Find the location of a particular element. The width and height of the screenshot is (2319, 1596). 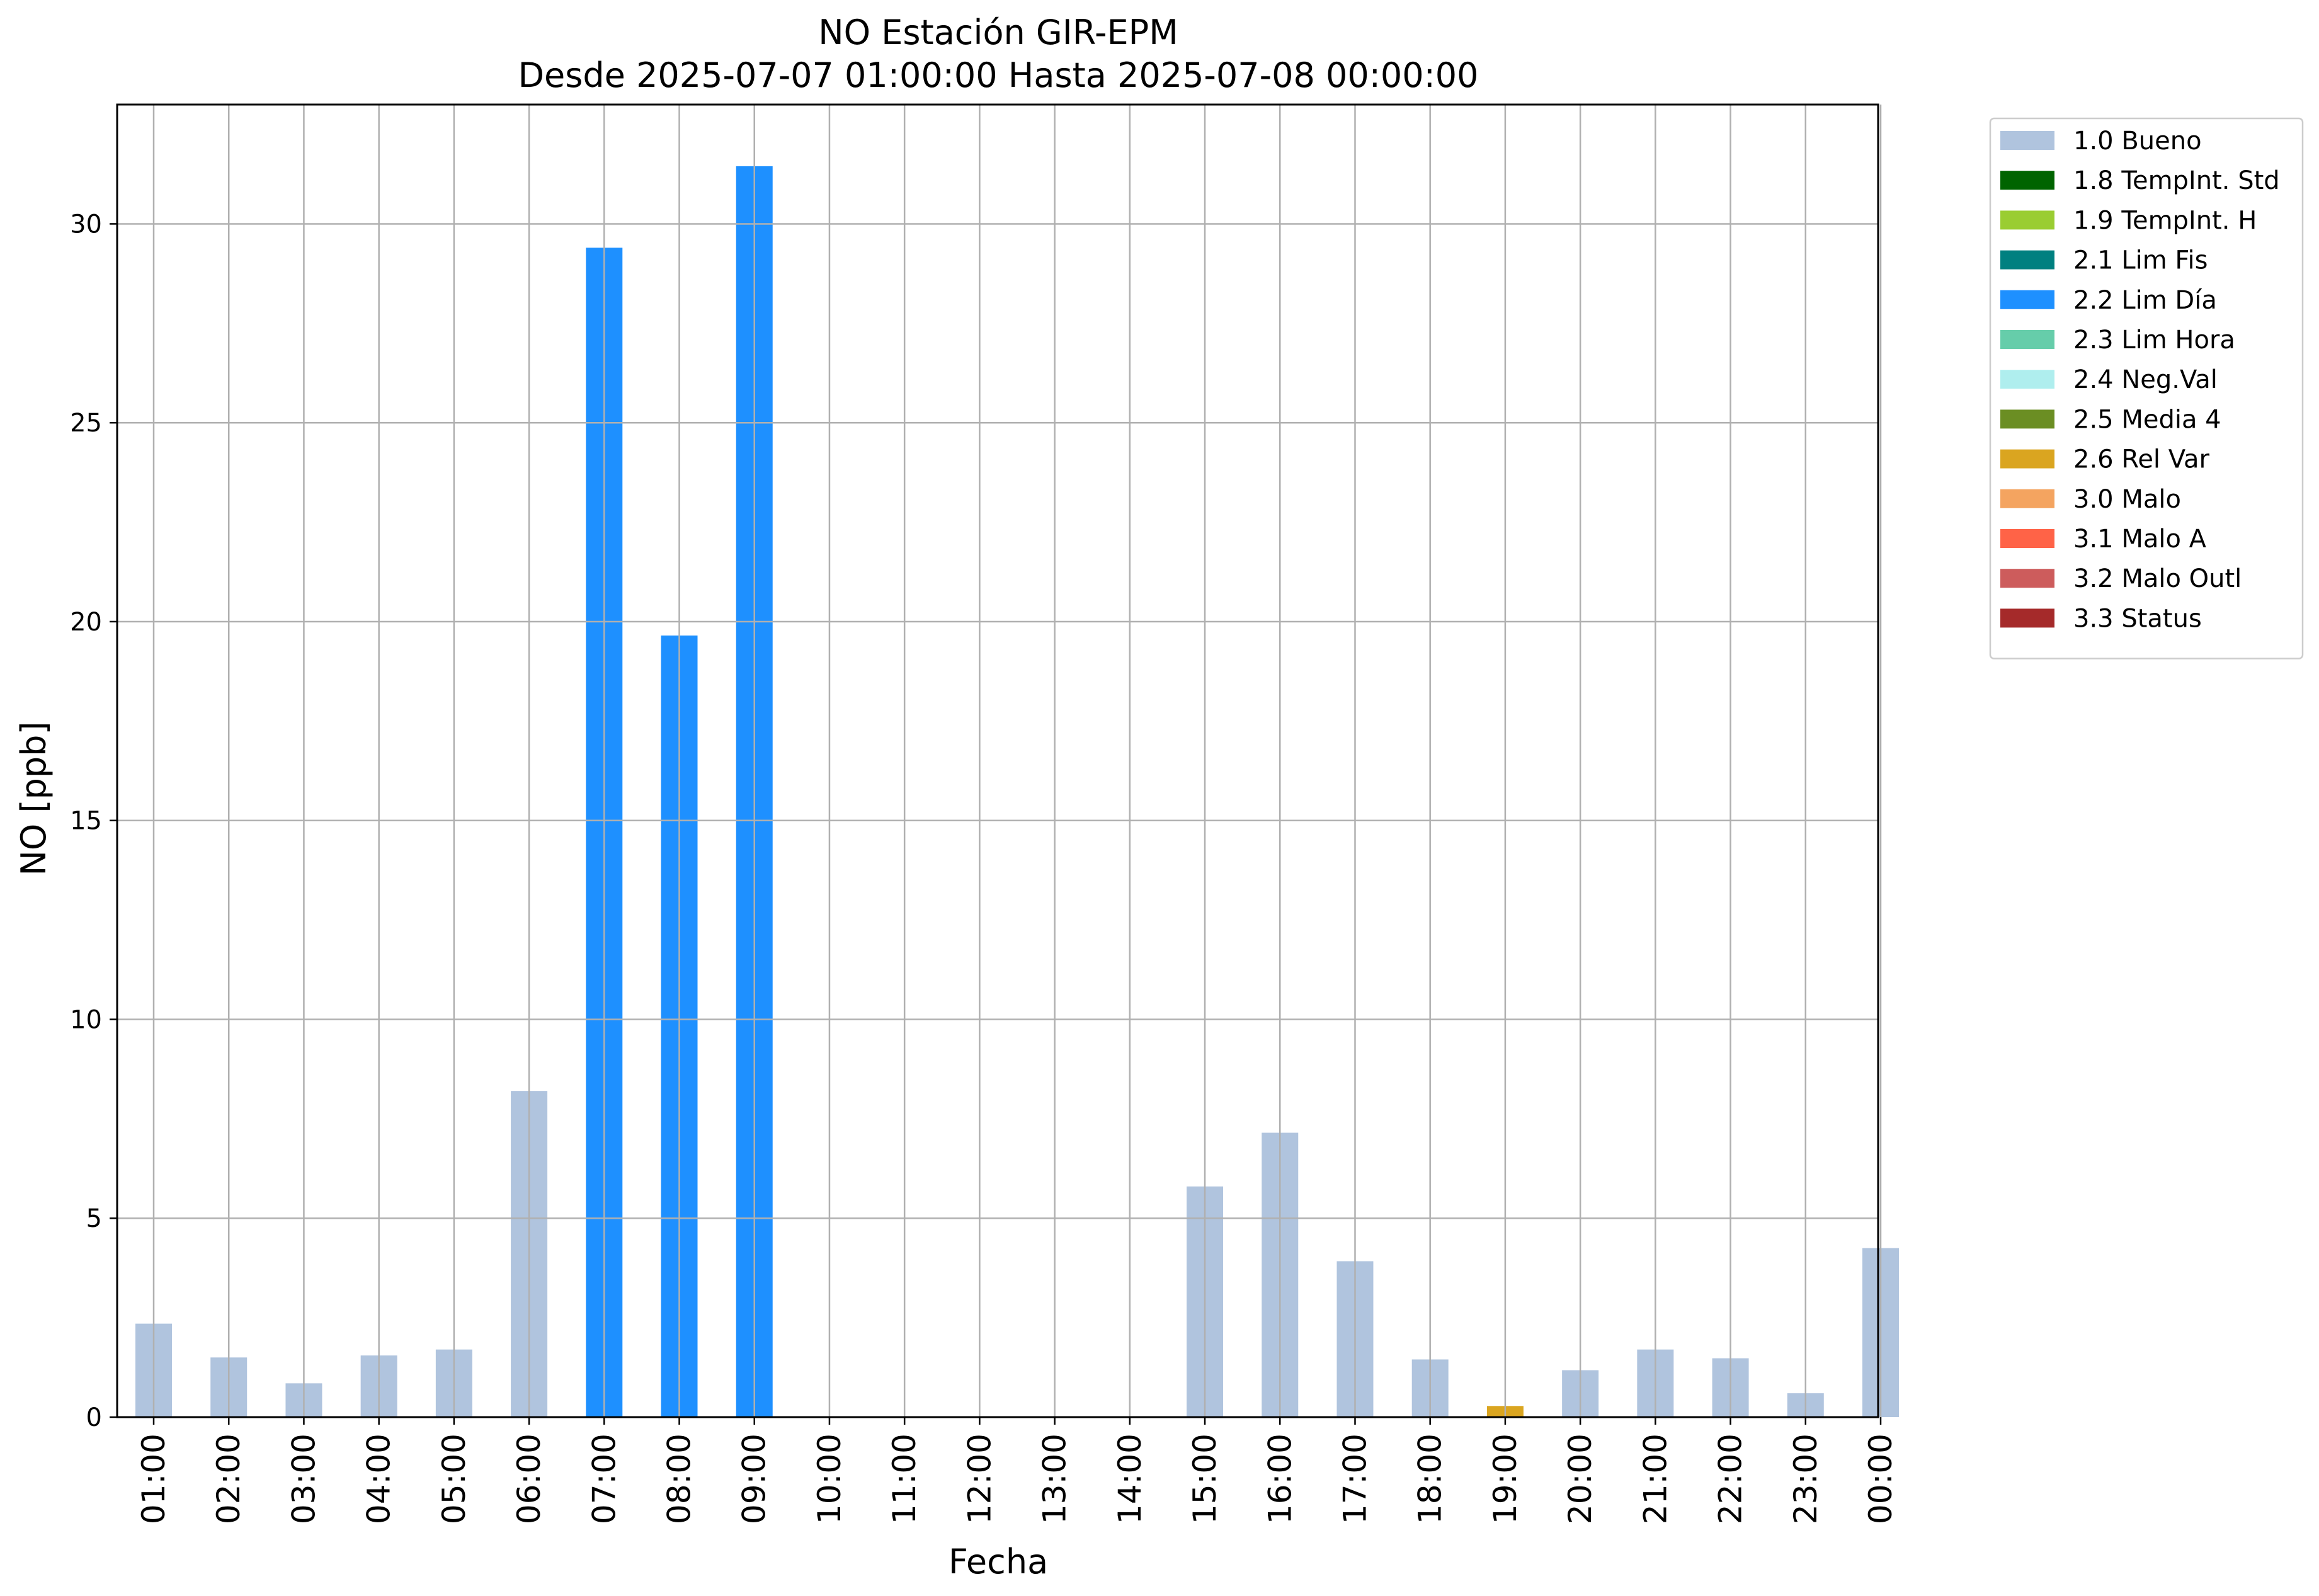

legend-label: 2.3 Lim Hora is located at coordinates (2154, 340).